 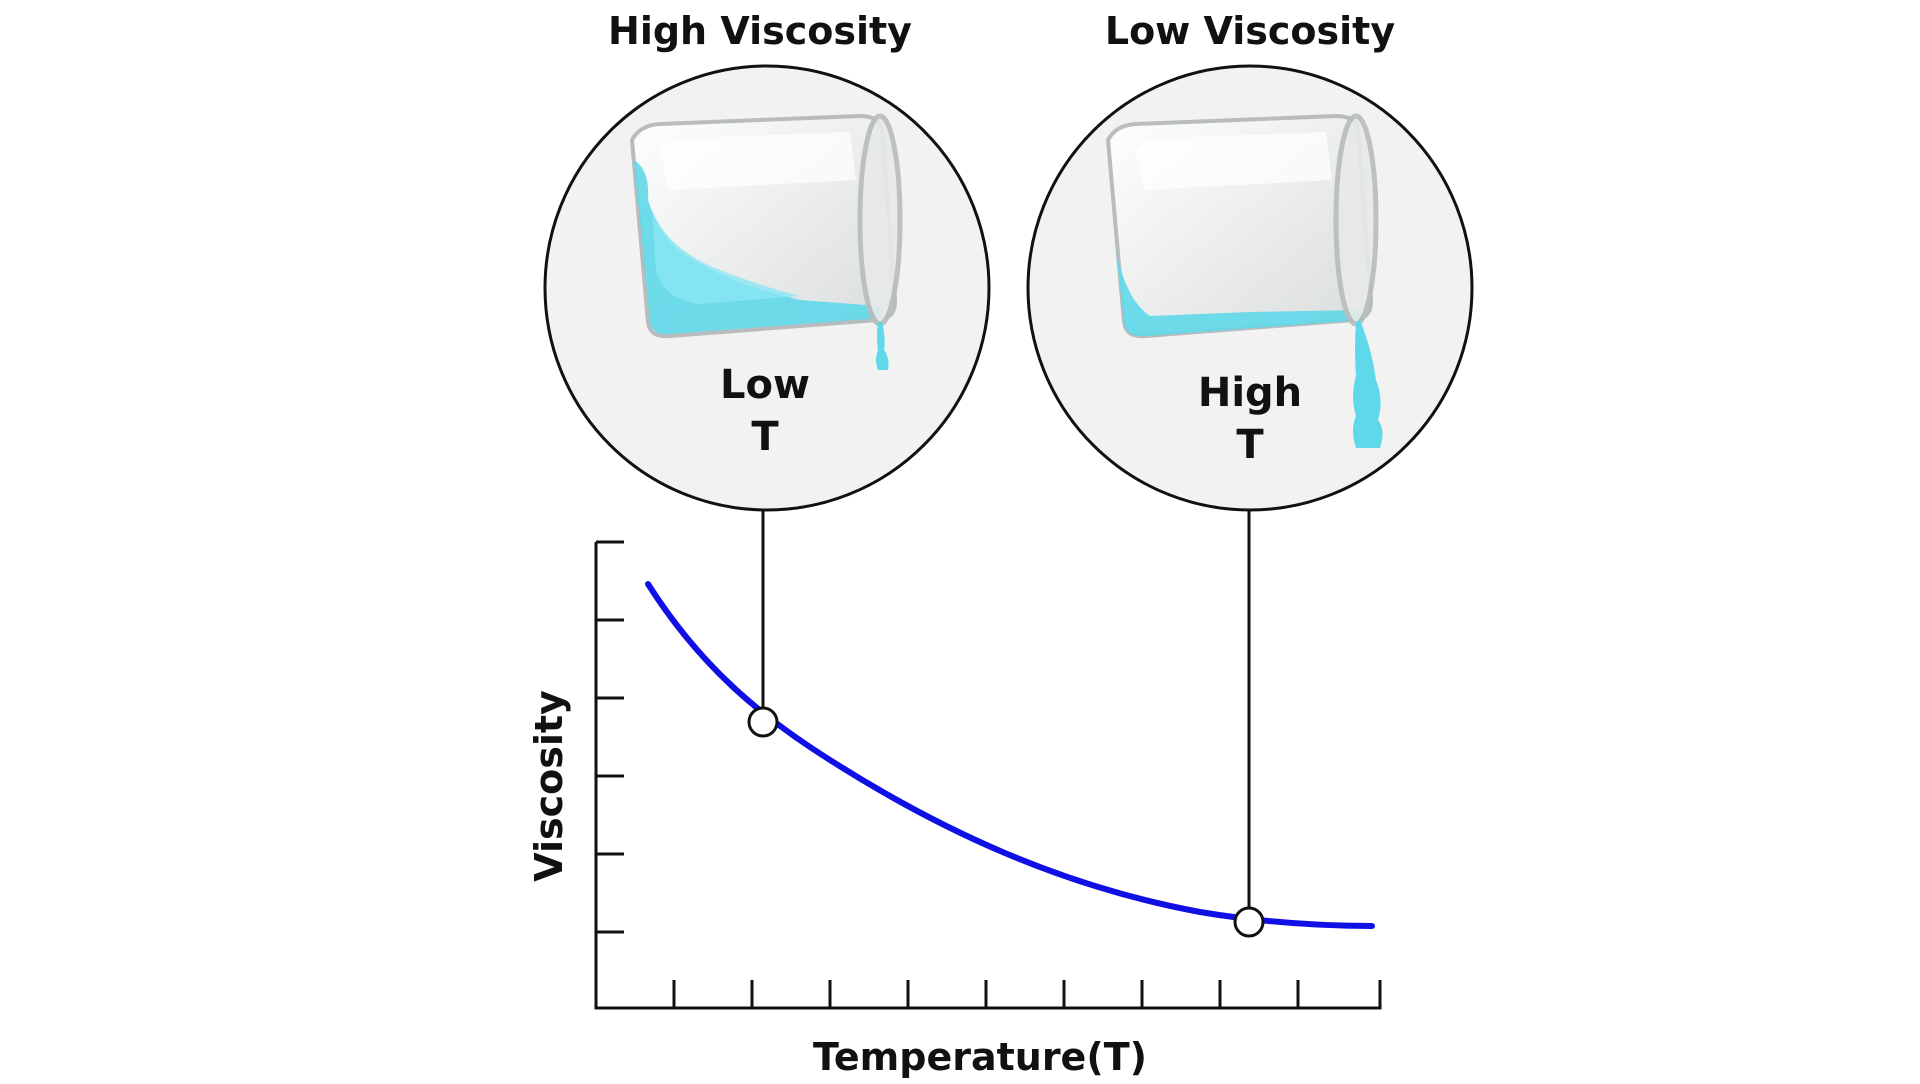 What do you see at coordinates (1244, 280) in the screenshot?
I see `beaker-pouring-thin-liquid-icon` at bounding box center [1244, 280].